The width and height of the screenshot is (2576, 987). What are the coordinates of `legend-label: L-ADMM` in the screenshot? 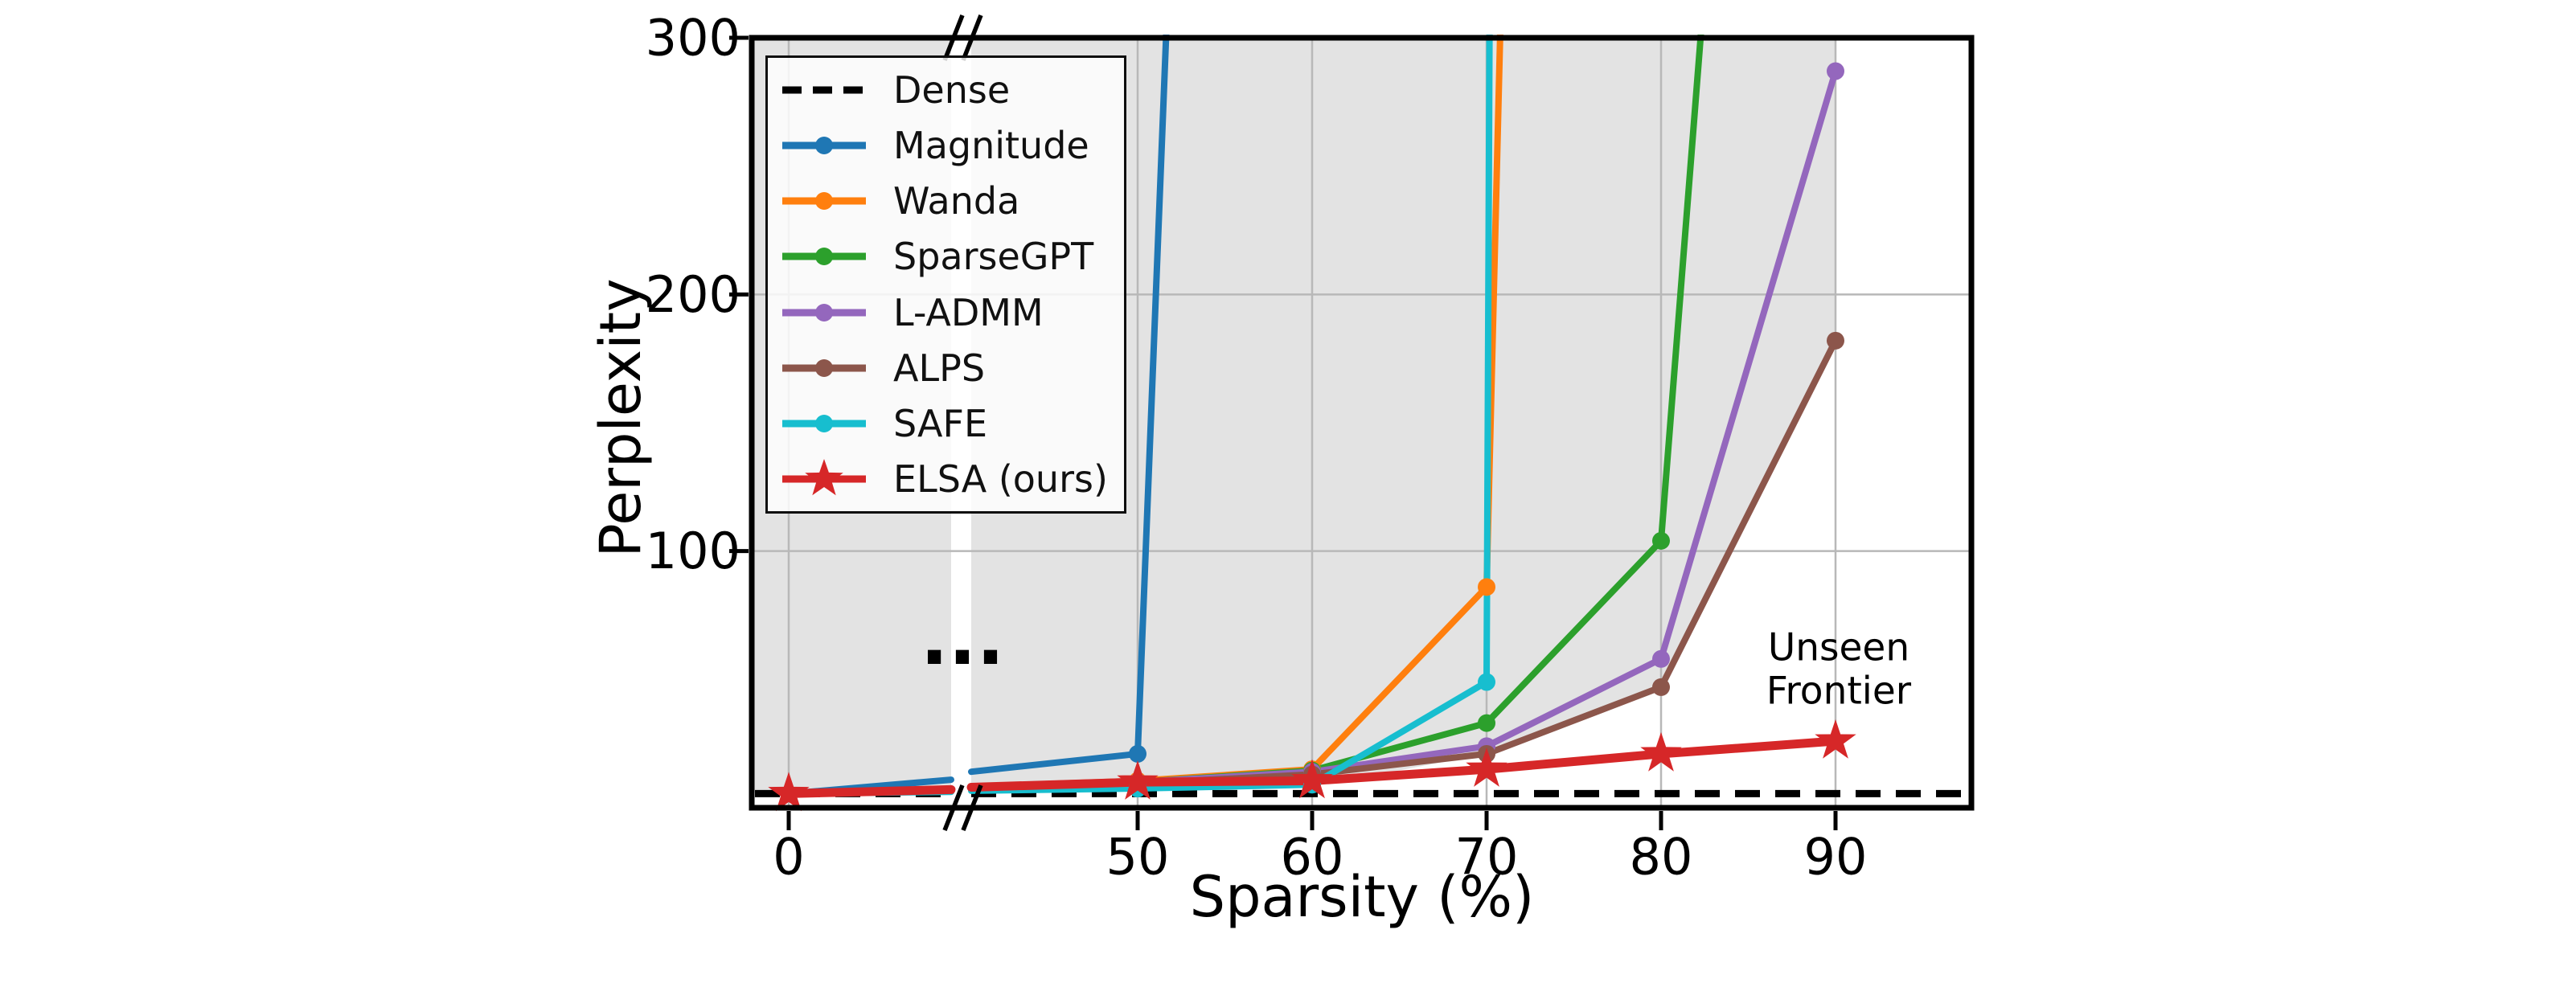 It's located at (968, 312).